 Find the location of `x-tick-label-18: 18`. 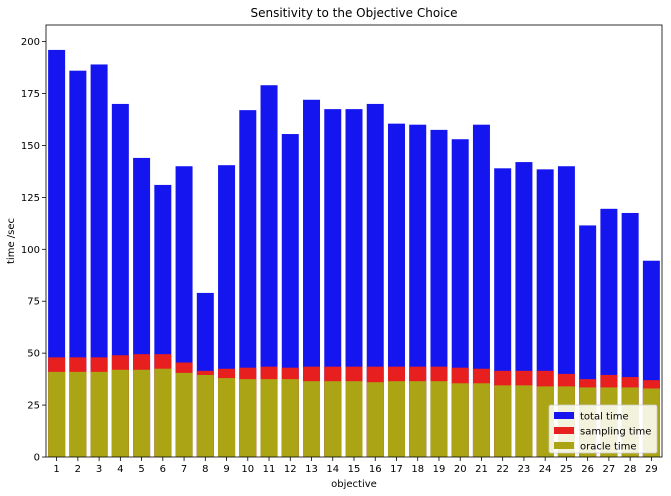

x-tick-label-18: 18 is located at coordinates (417, 469).